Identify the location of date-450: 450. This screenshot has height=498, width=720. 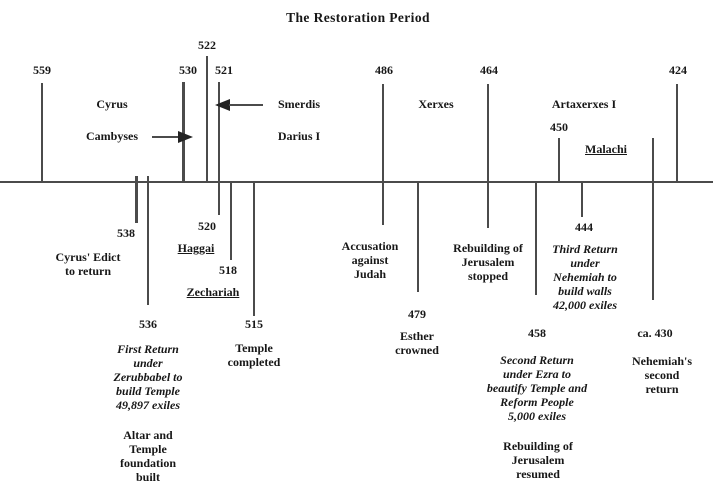
(559, 127).